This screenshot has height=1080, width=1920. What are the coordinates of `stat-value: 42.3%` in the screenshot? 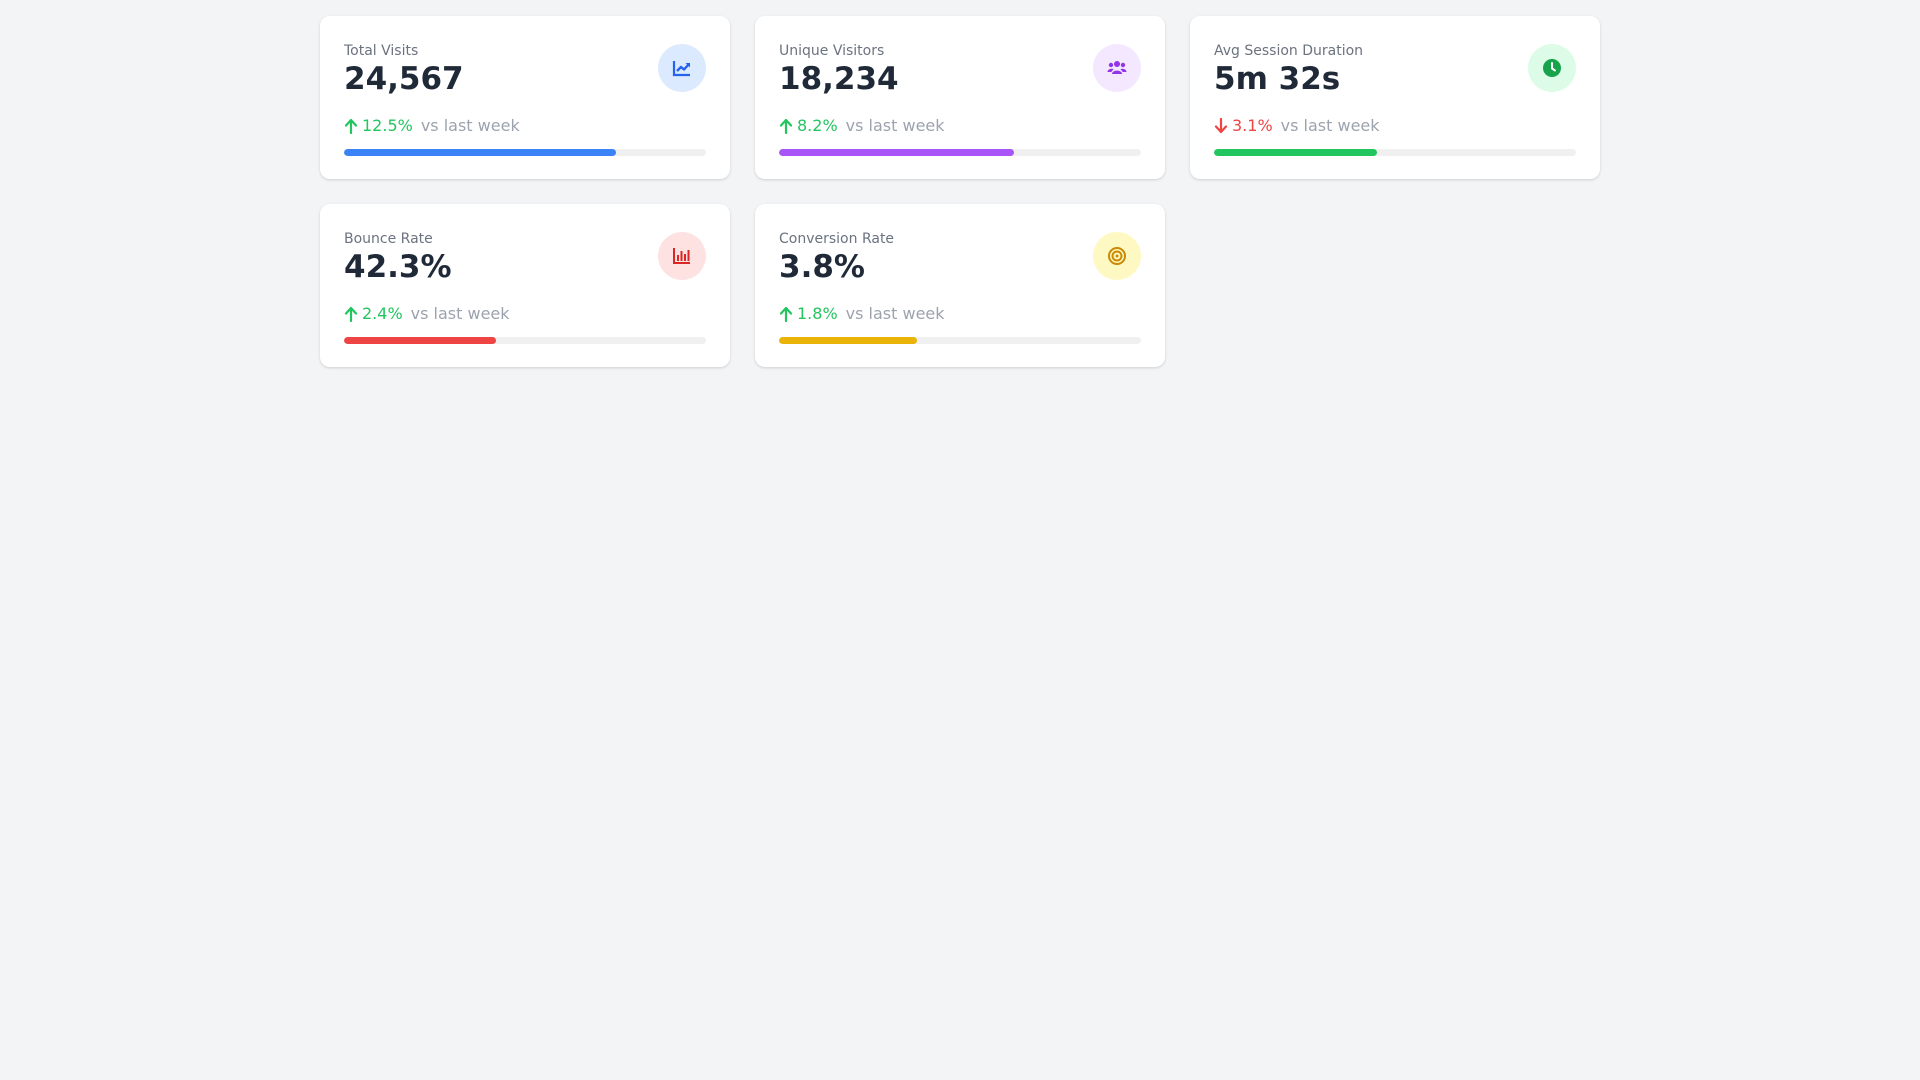 It's located at (398, 267).